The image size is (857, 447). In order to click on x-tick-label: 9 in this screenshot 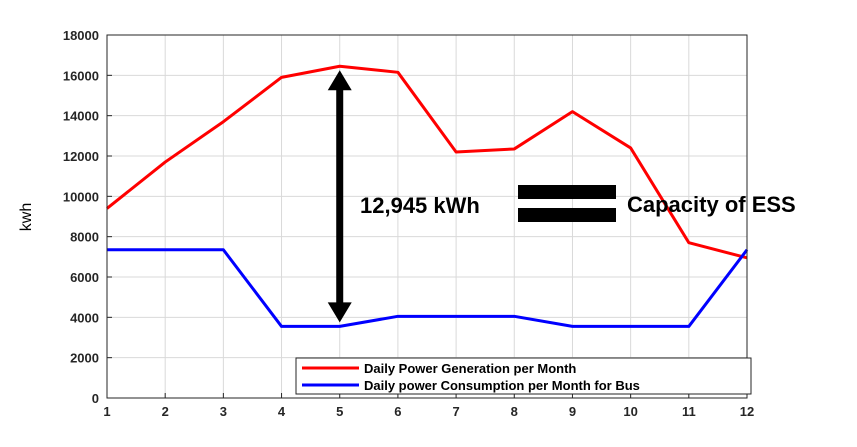, I will do `click(572, 411)`.